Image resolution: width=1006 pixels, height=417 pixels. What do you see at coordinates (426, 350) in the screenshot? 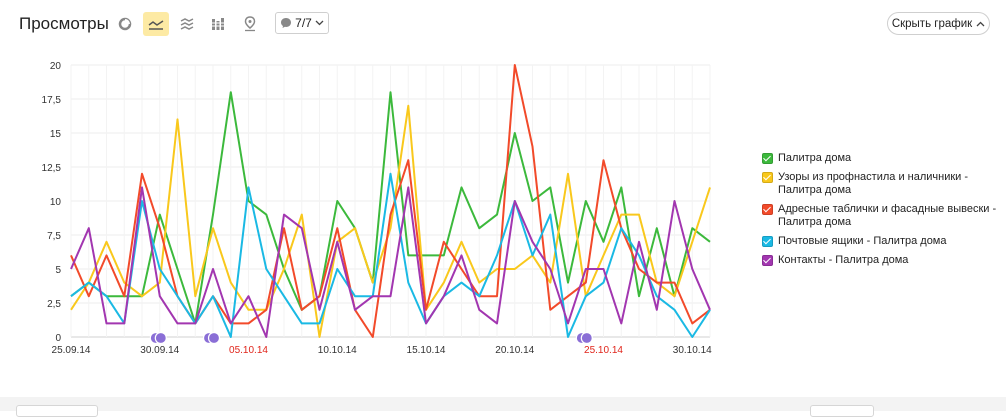
I see `x-tick-label: 15.10.14` at bounding box center [426, 350].